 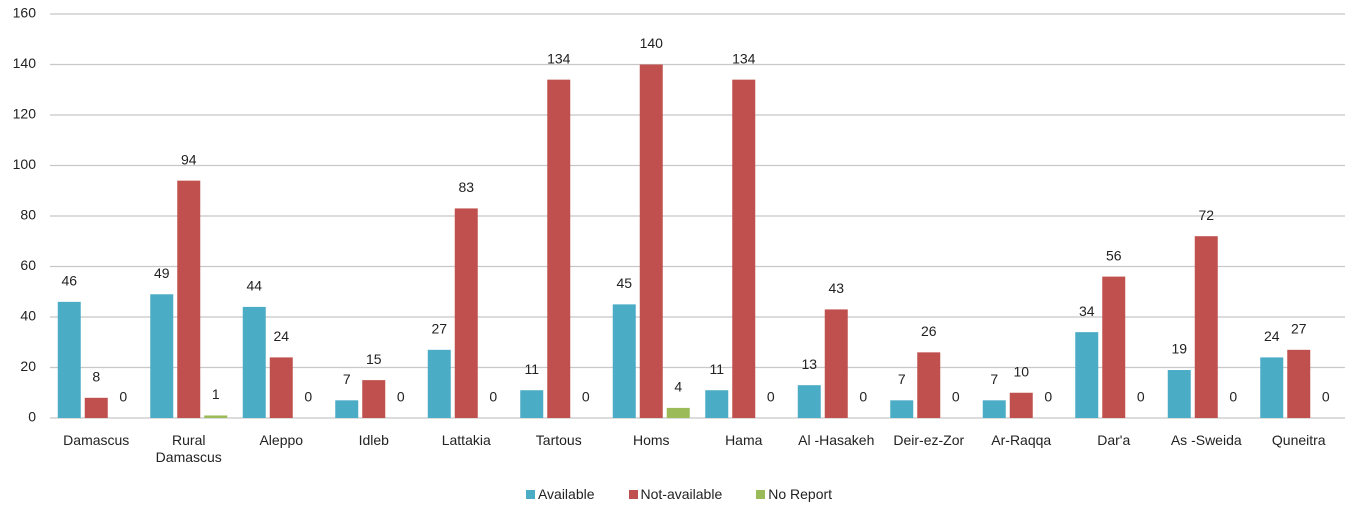 I want to click on value-label: 19, so click(x=1179, y=349).